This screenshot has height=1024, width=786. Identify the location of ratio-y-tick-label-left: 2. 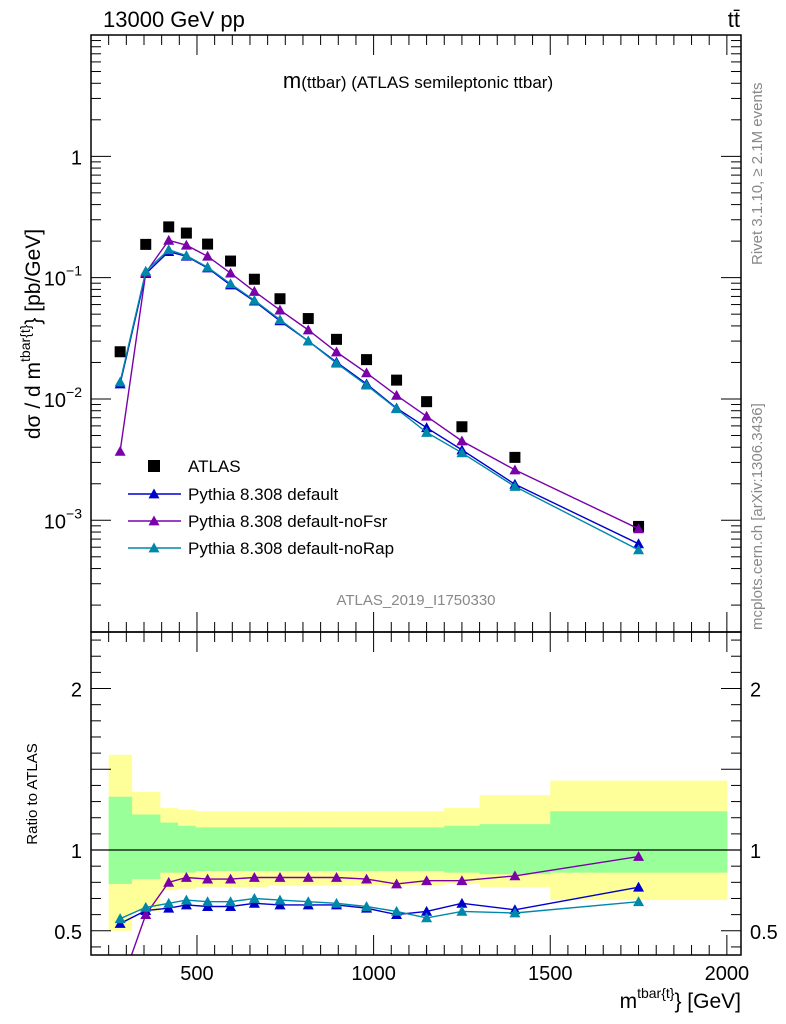
(76, 691).